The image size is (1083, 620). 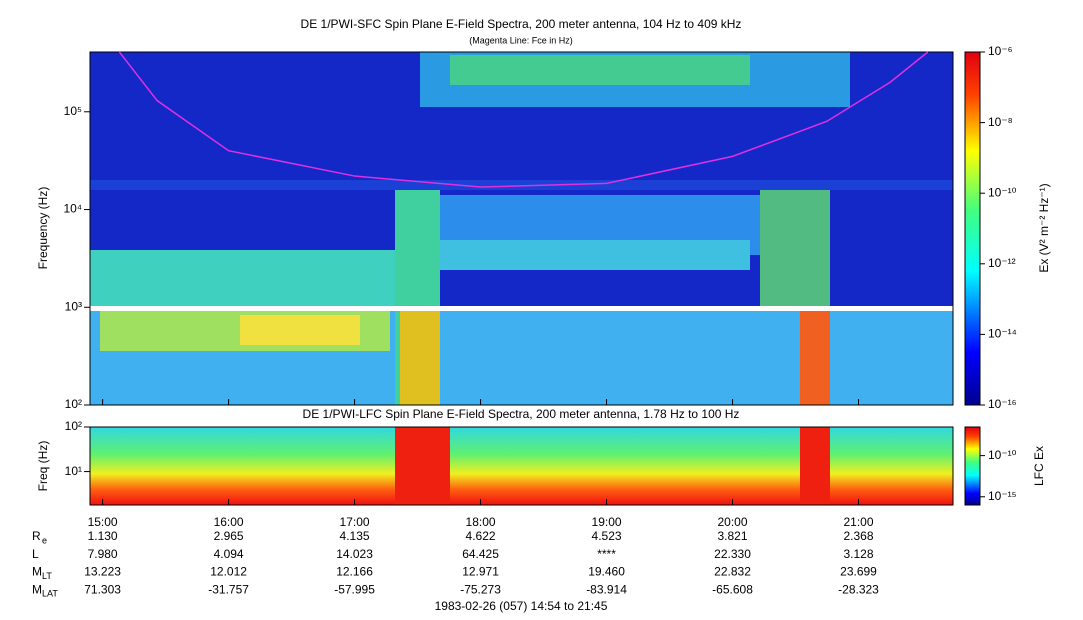 I want to click on ephemeris-value: -75.273, so click(x=480, y=589).